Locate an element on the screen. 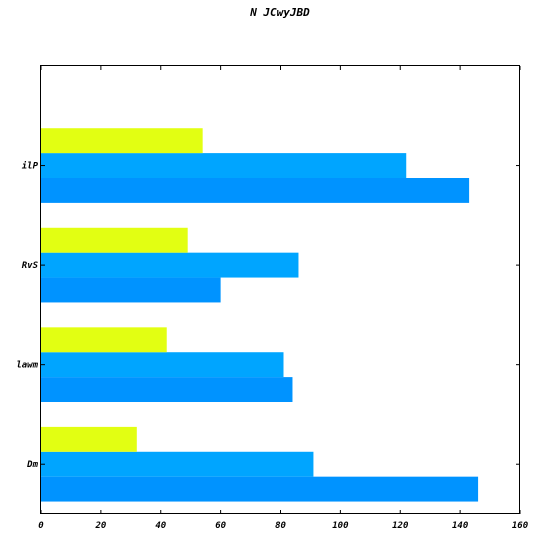 This screenshot has height=540, width=540. x-tick-label-40: 40 is located at coordinates (160, 526).